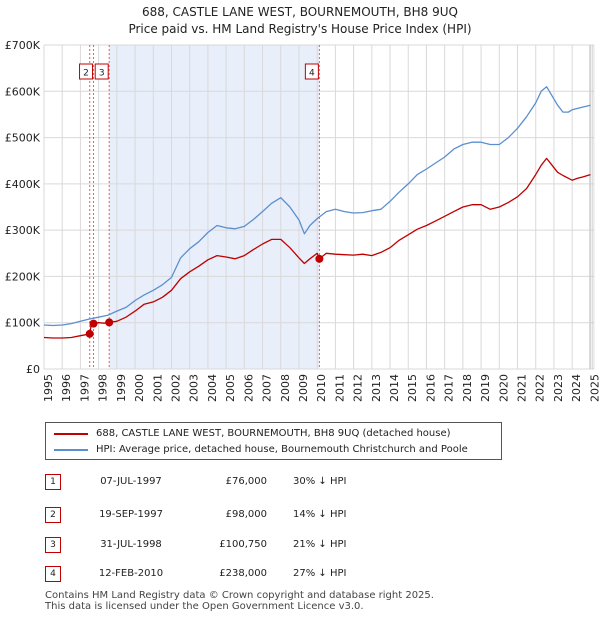 This screenshot has height=620, width=600. Describe the element at coordinates (230, 388) in the screenshot. I see `x-tick-label: 2005` at that location.